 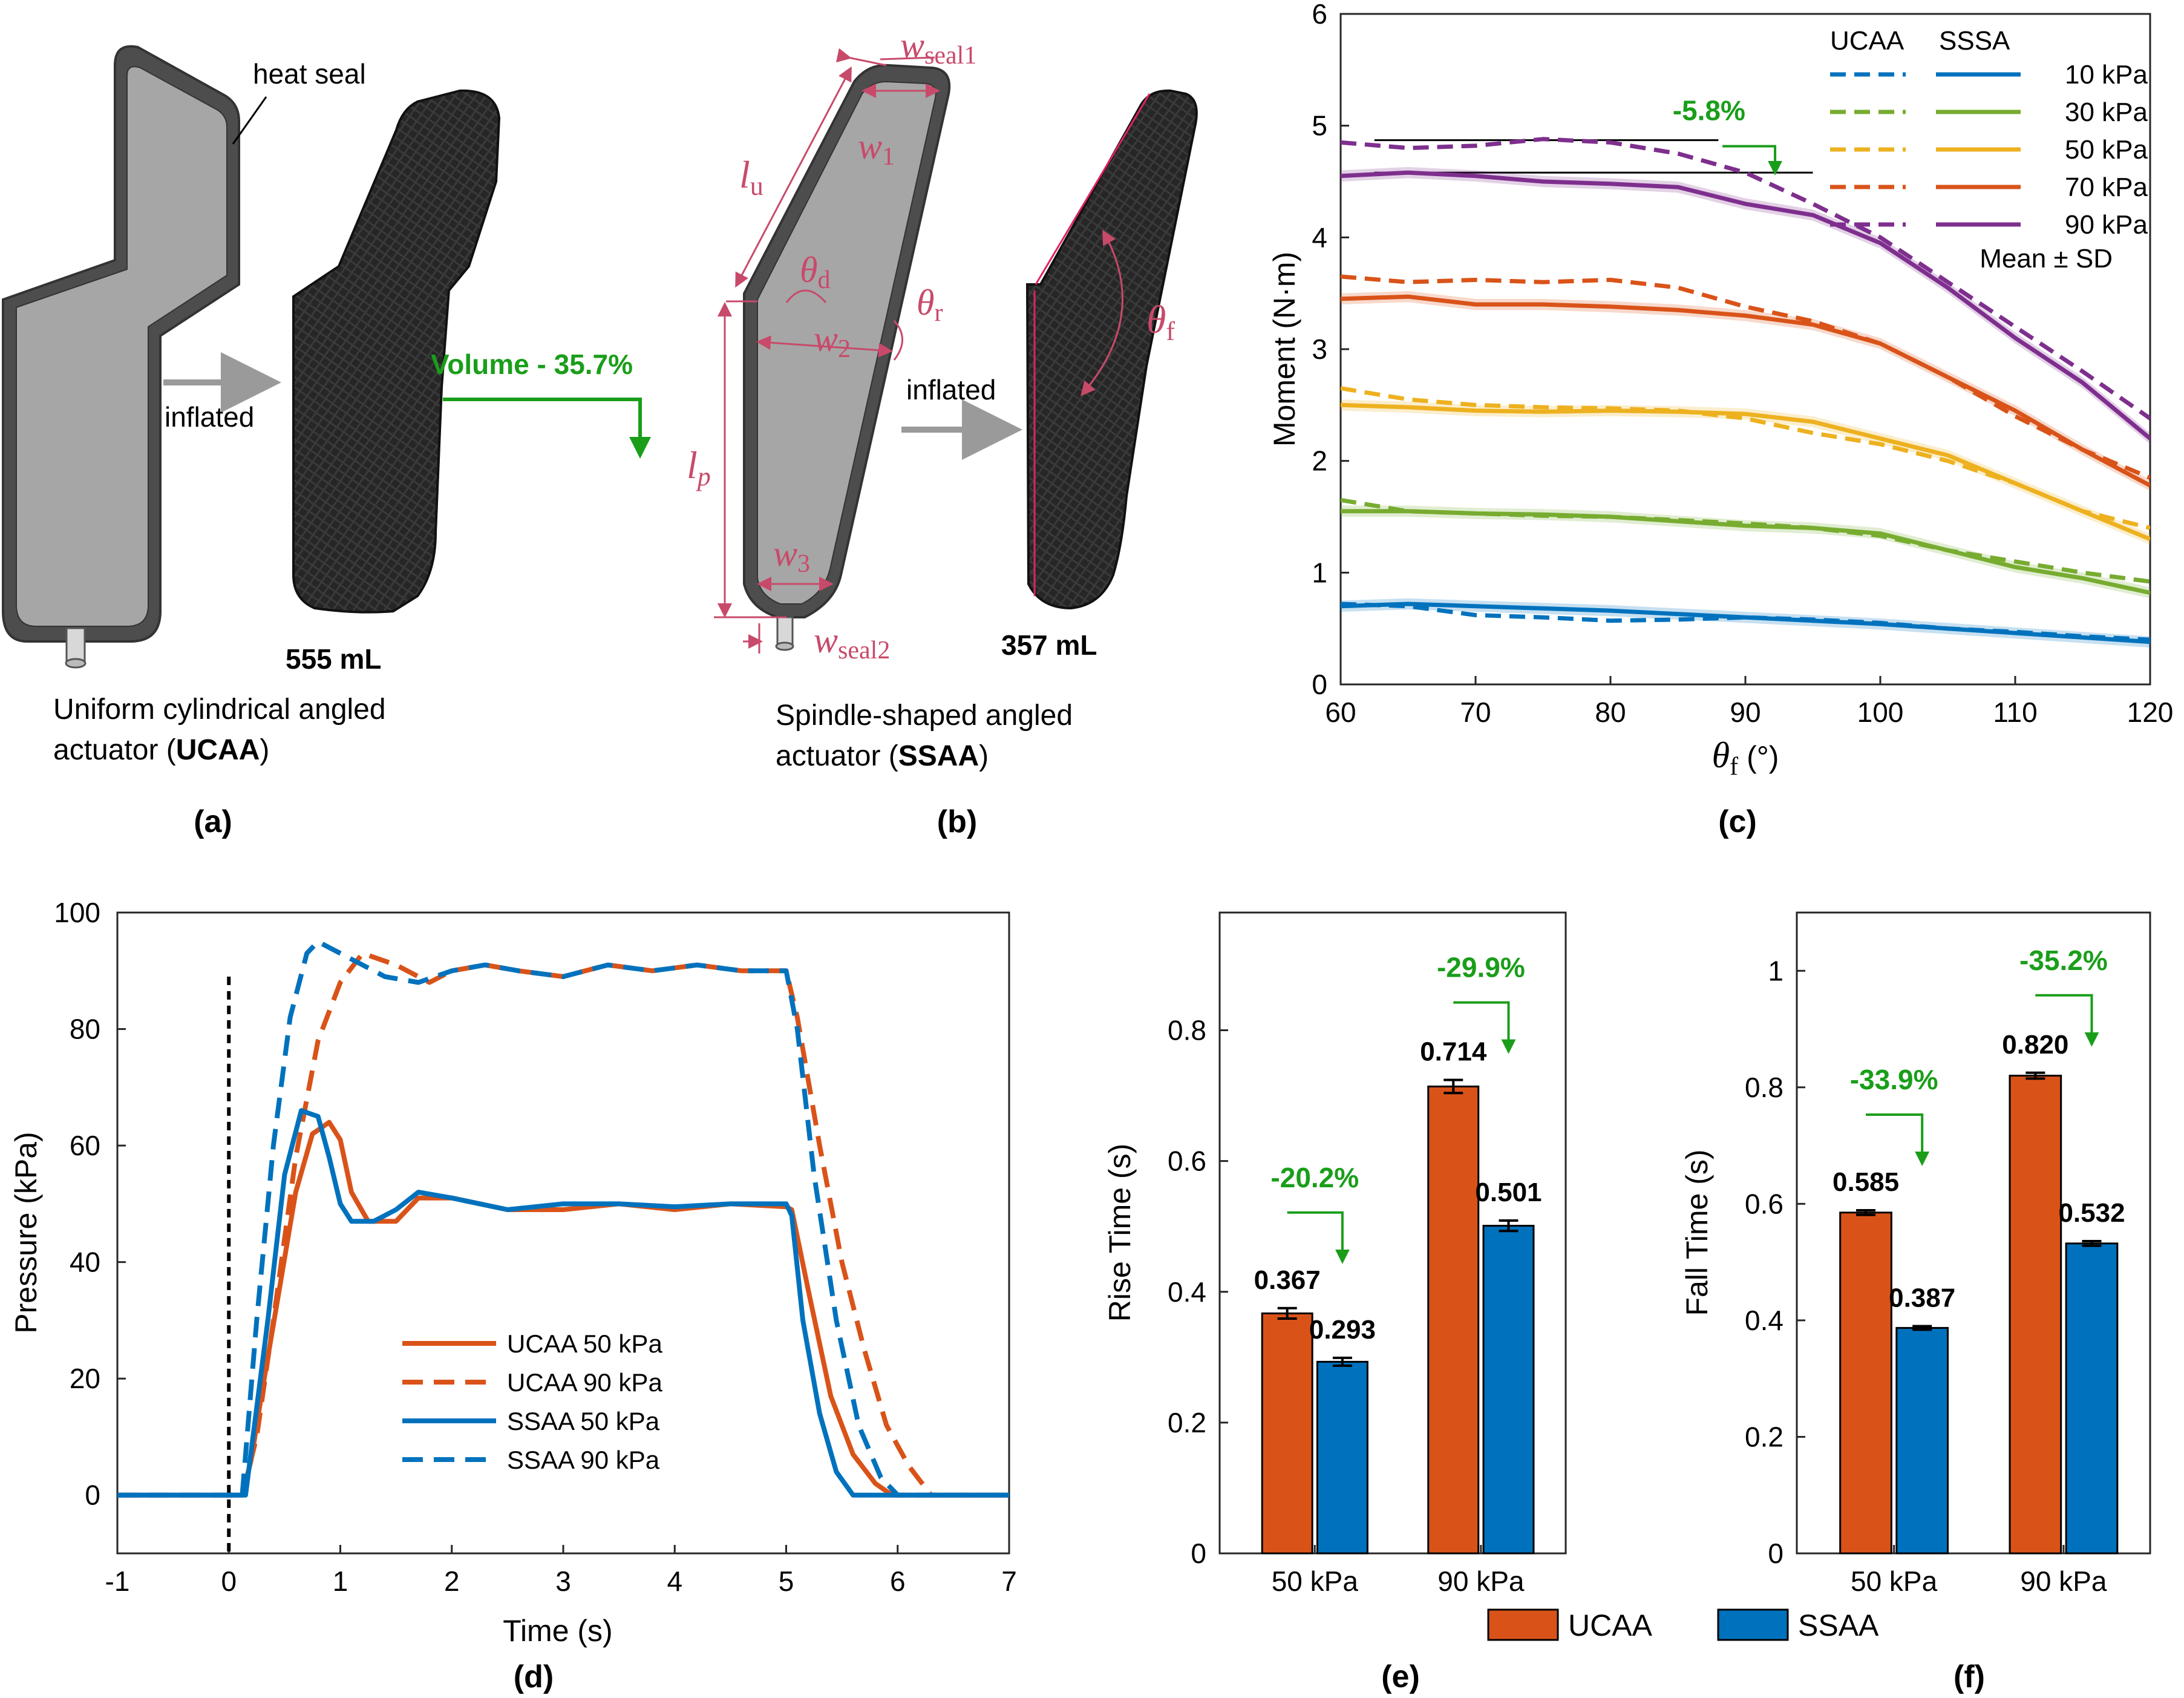 I want to click on ucaa-port, so click(x=75, y=645).